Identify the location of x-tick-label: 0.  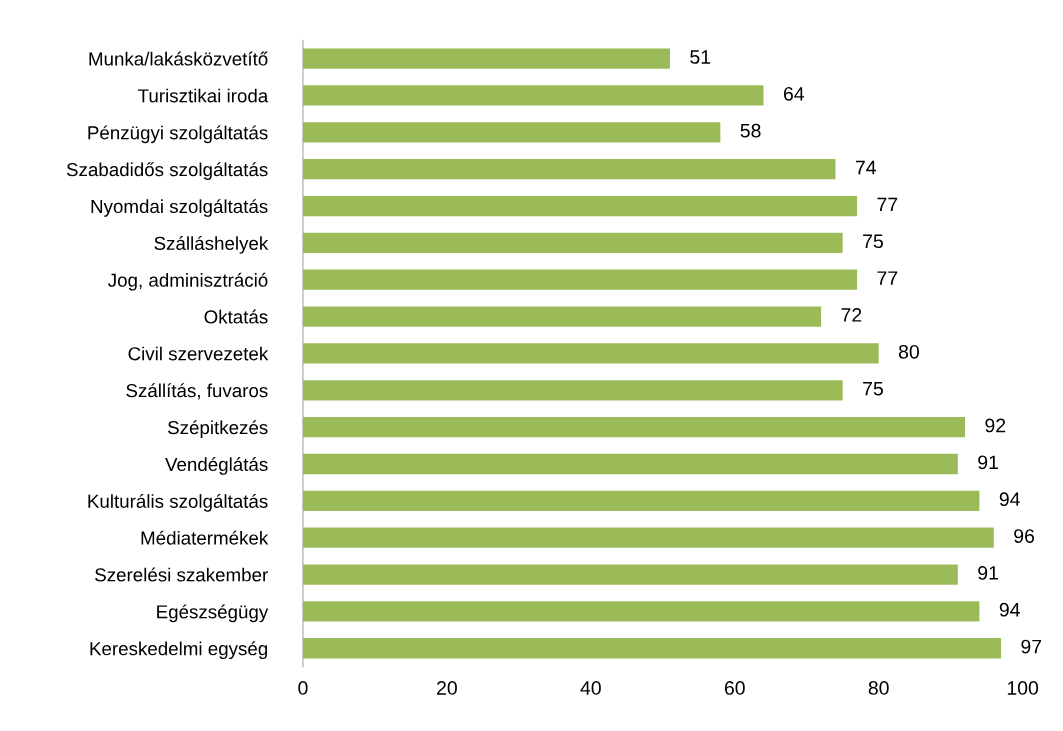
(303, 688).